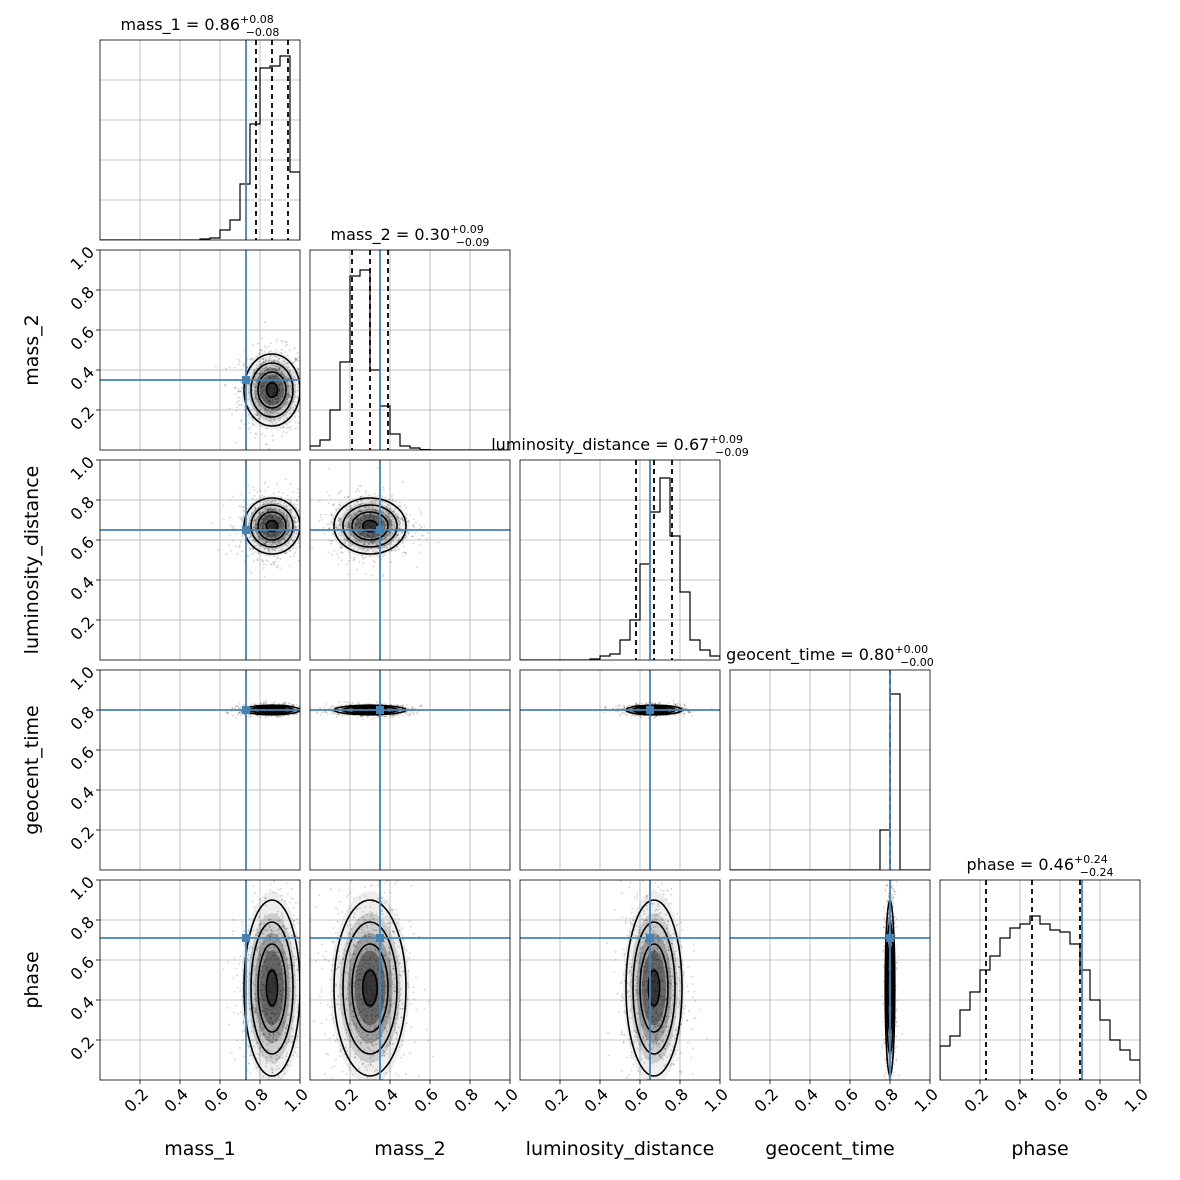 The image size is (1180, 1180). I want to click on truth-marker, so click(246, 710).